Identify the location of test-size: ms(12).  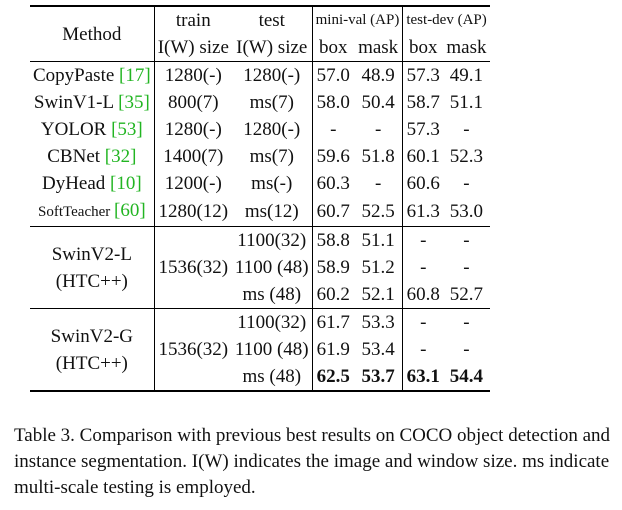
(272, 212).